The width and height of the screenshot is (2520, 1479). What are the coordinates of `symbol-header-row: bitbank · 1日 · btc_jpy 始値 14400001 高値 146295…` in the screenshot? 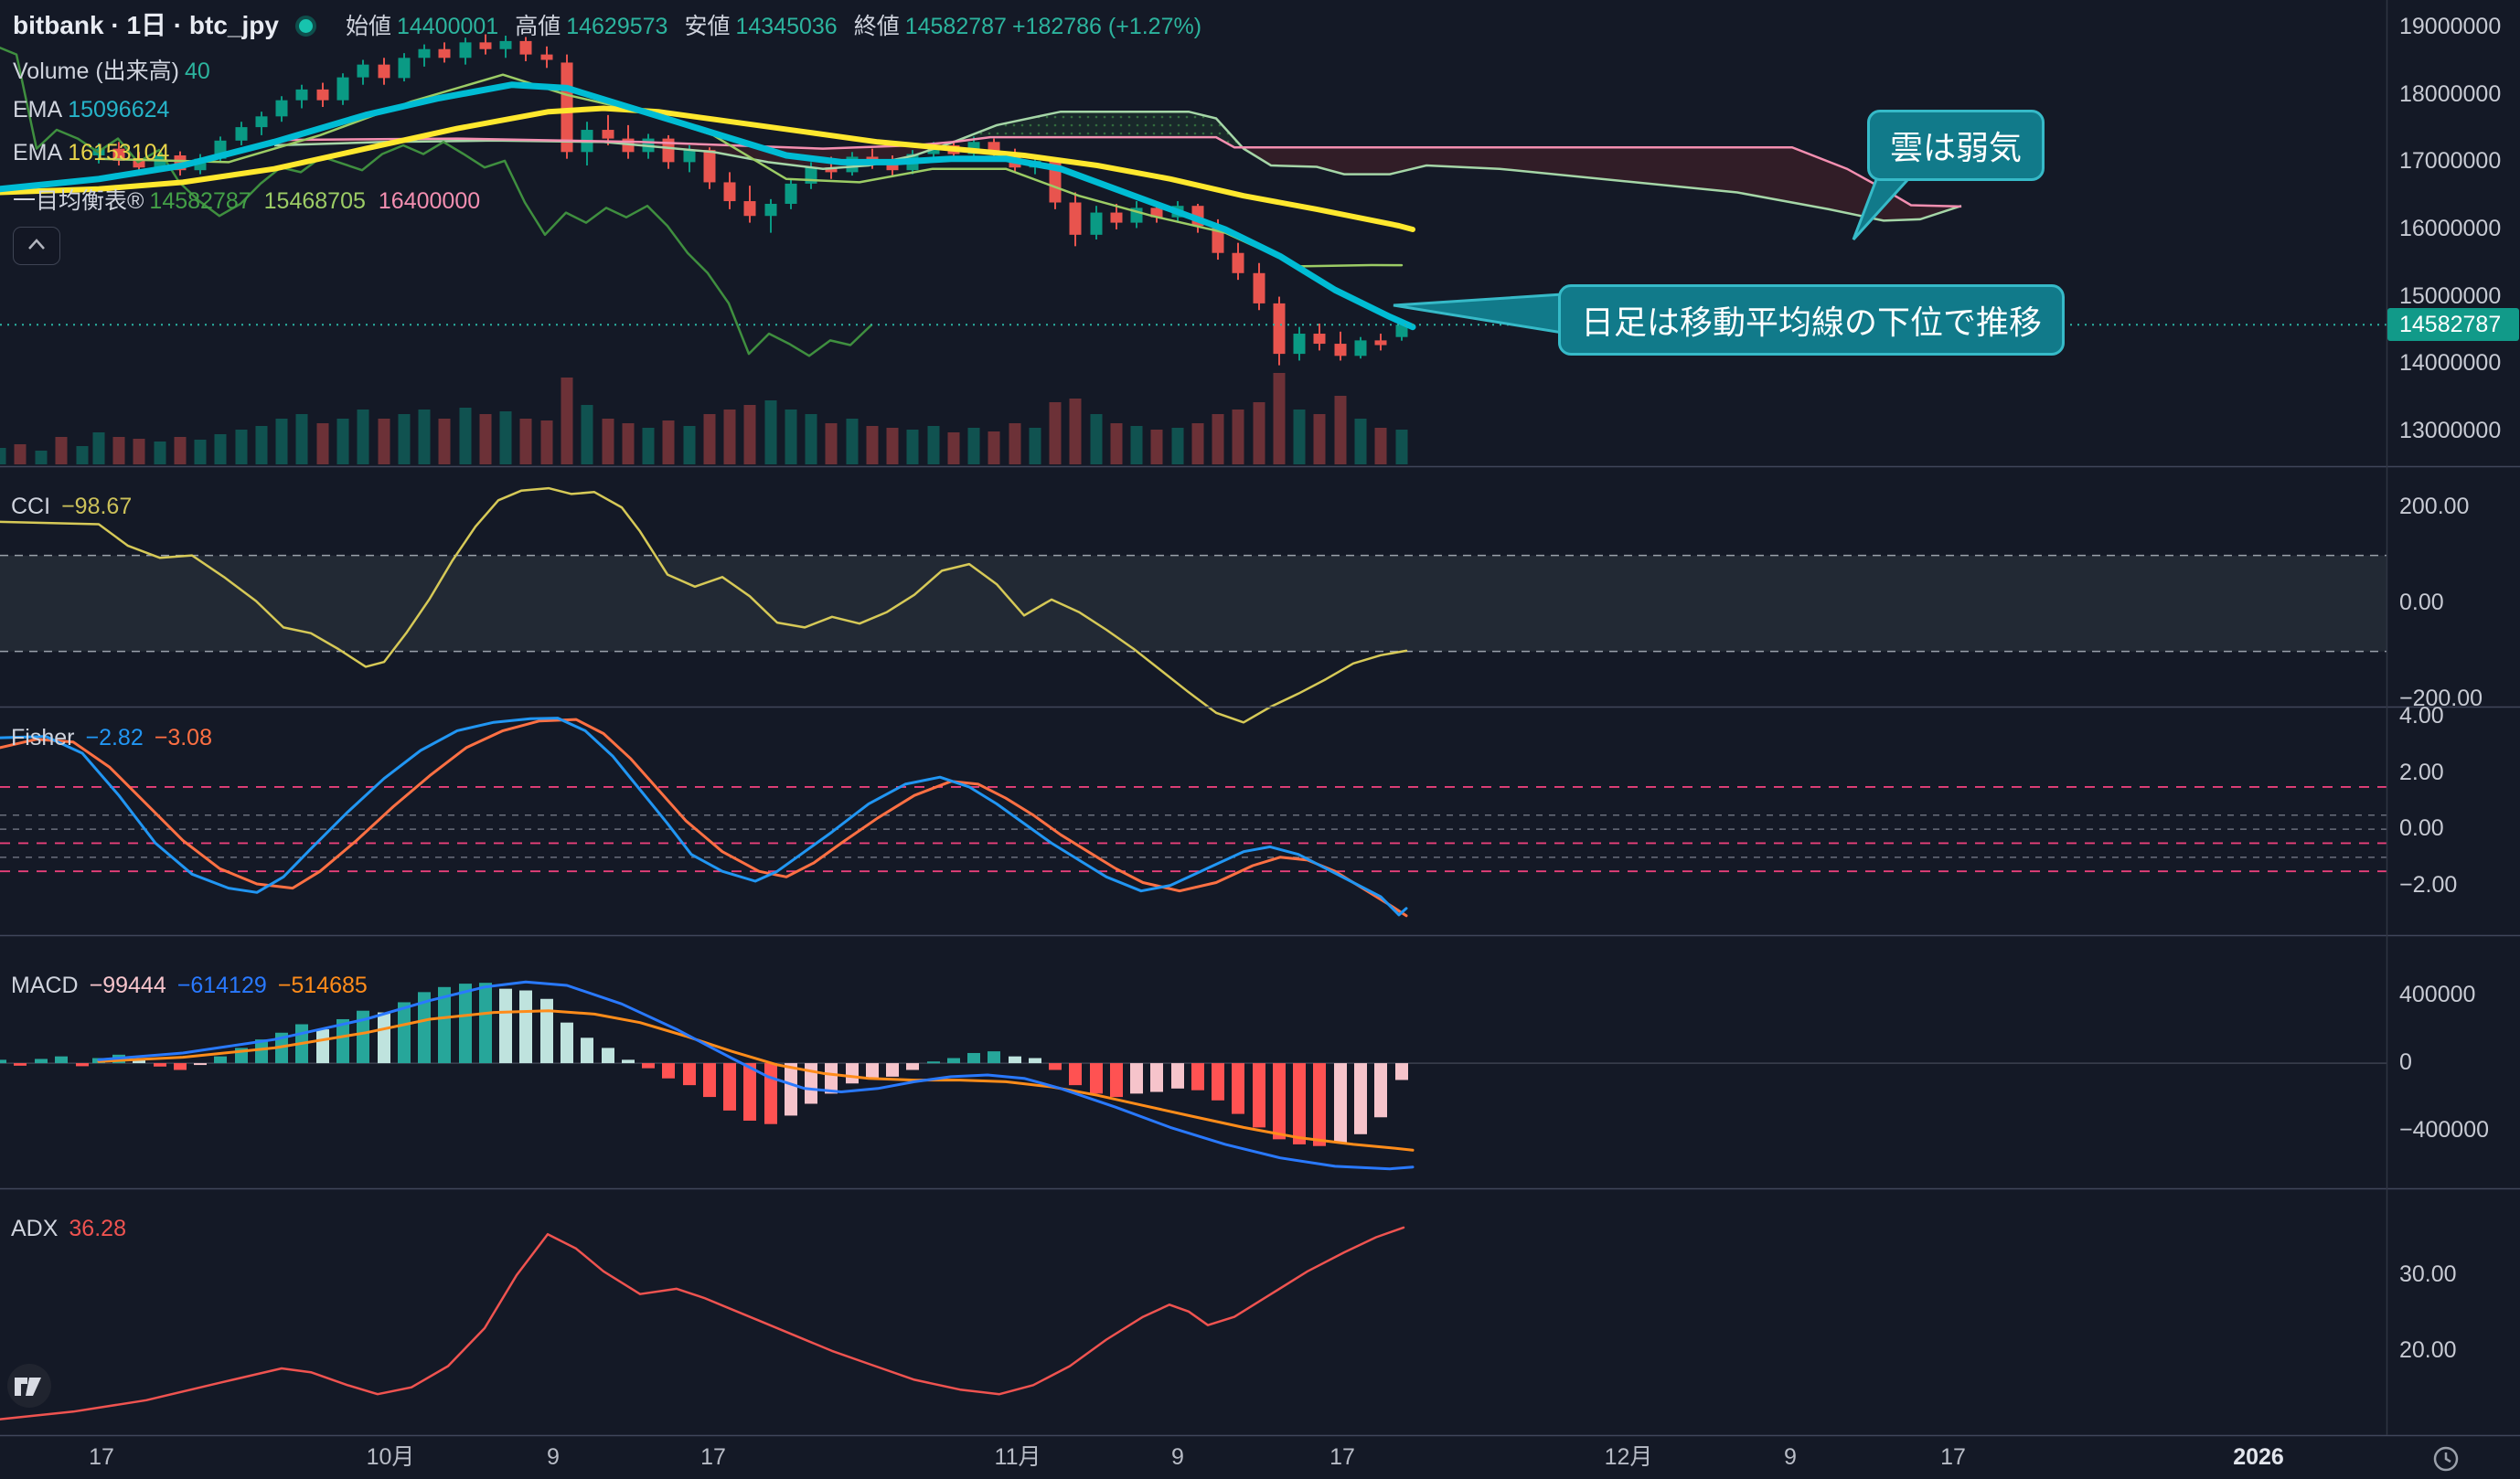 It's located at (607, 23).